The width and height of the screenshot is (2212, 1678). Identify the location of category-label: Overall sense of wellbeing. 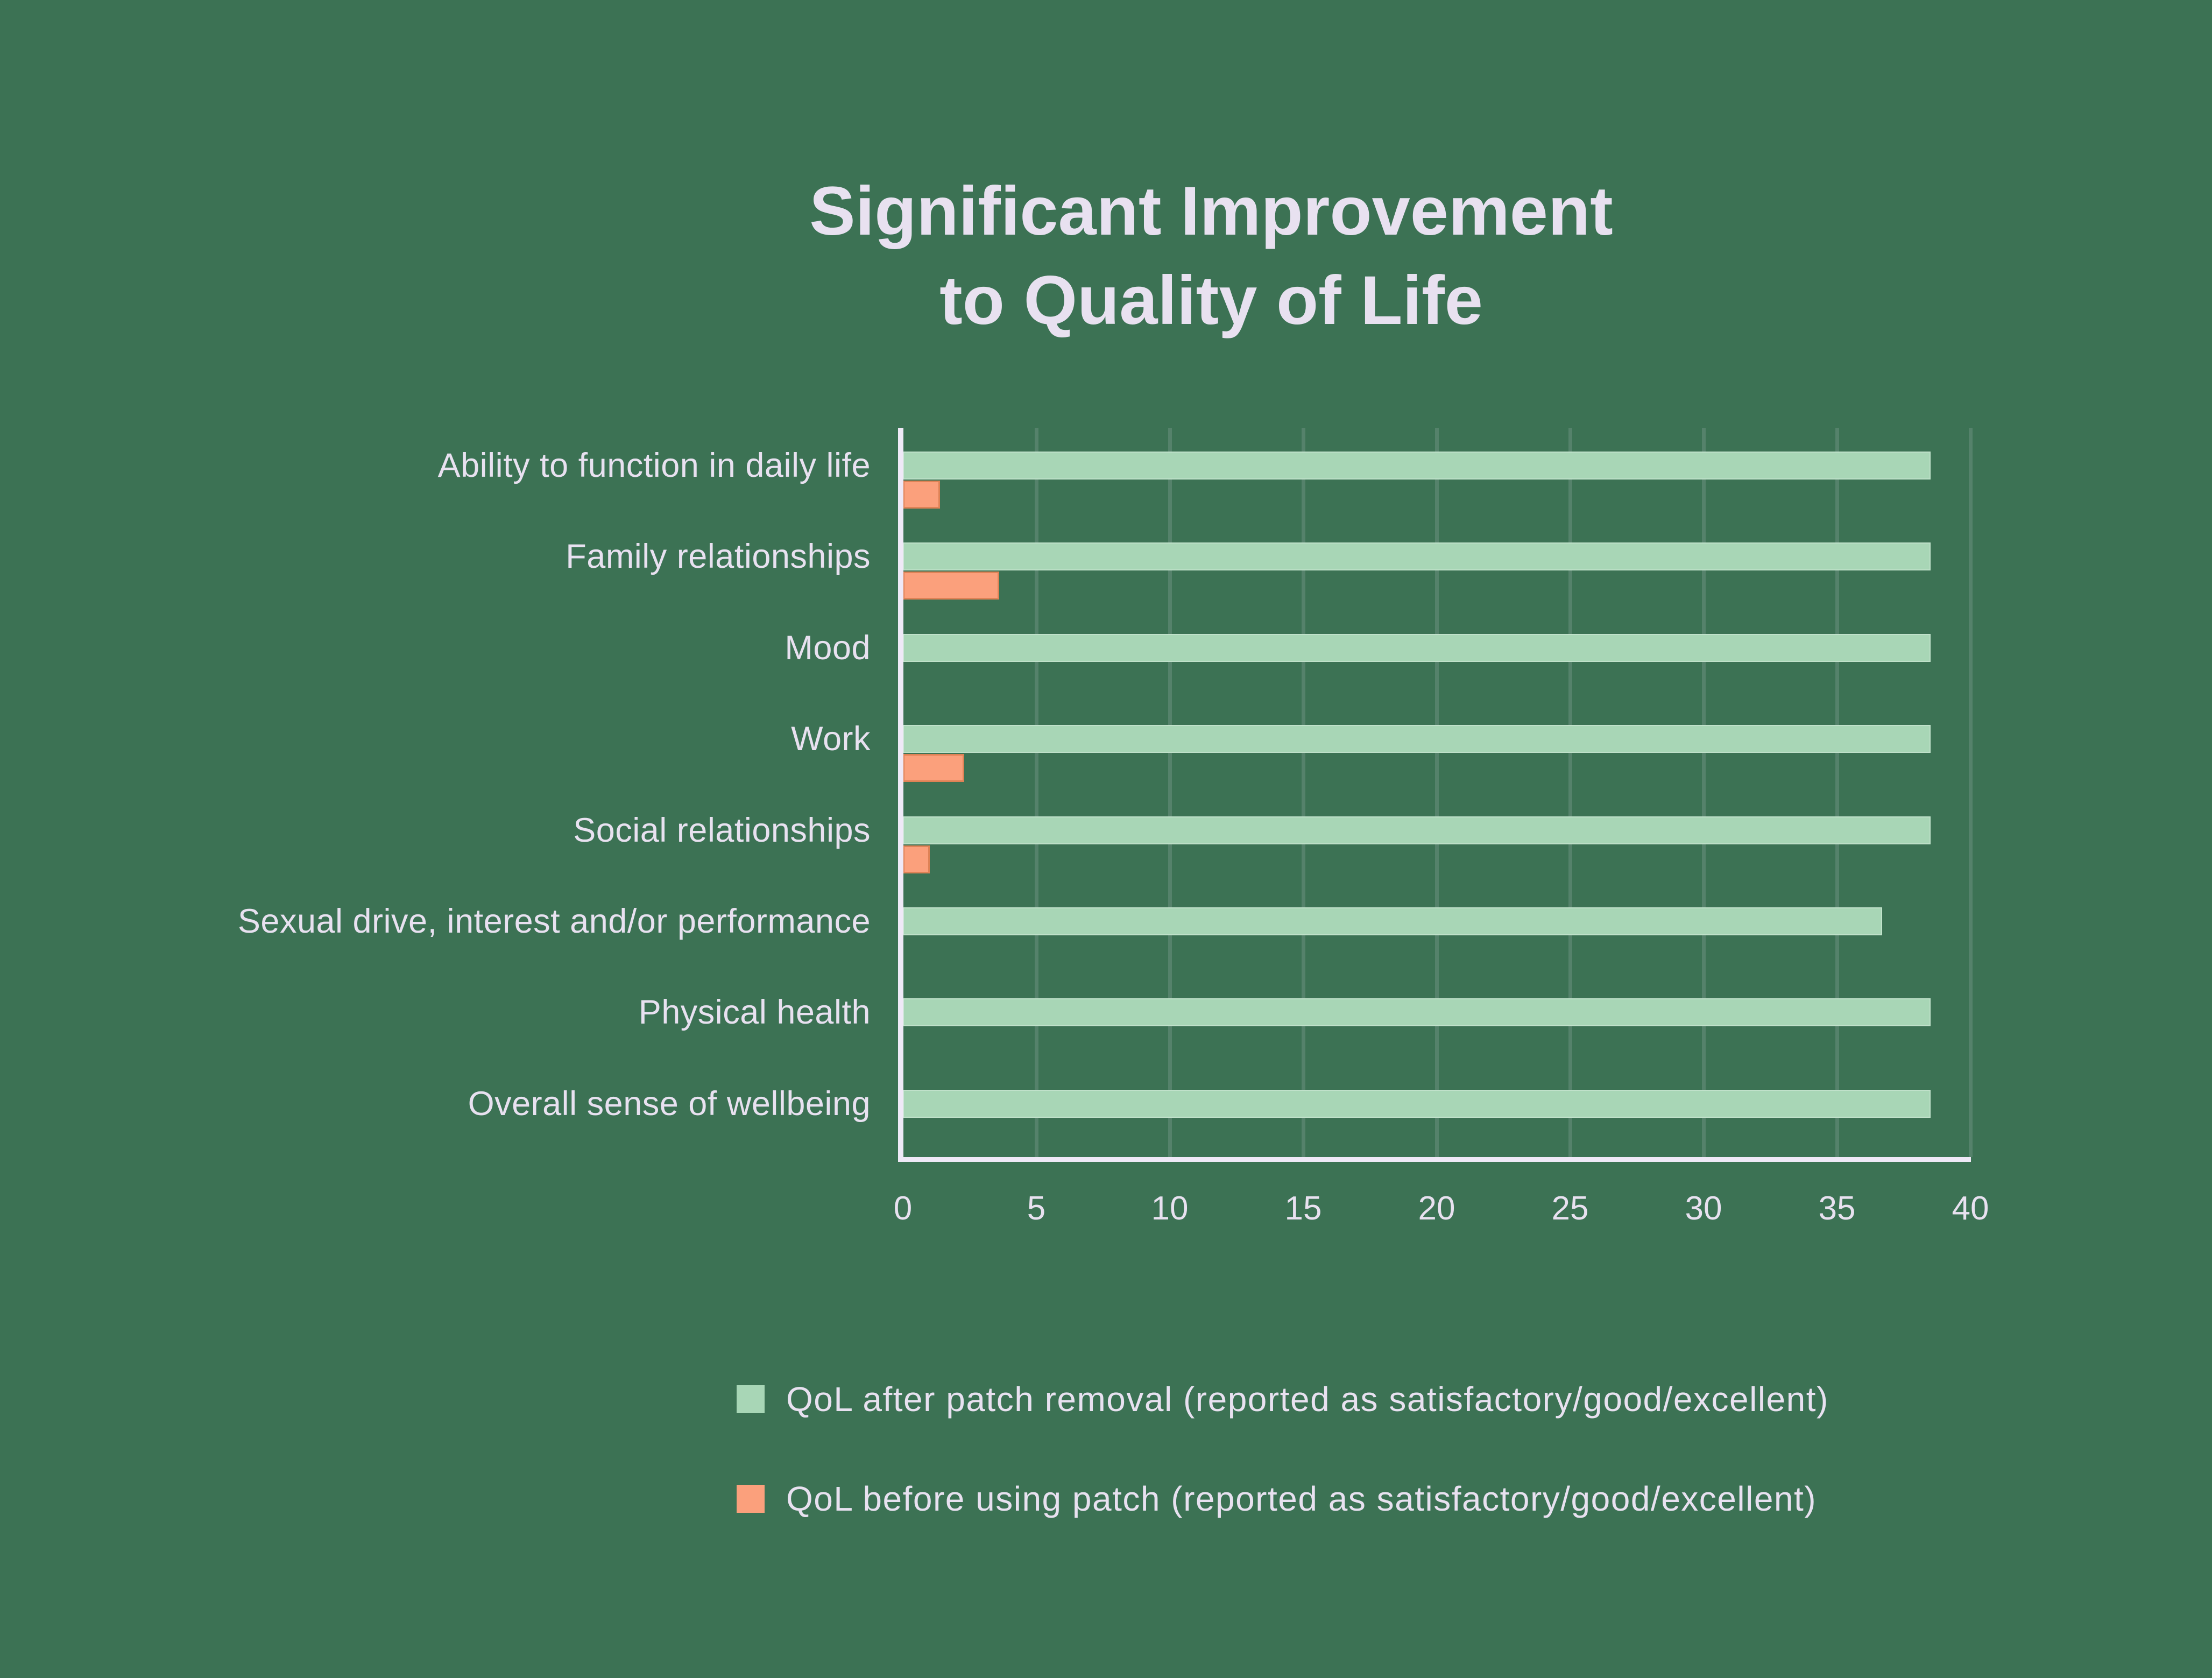
(669, 1103).